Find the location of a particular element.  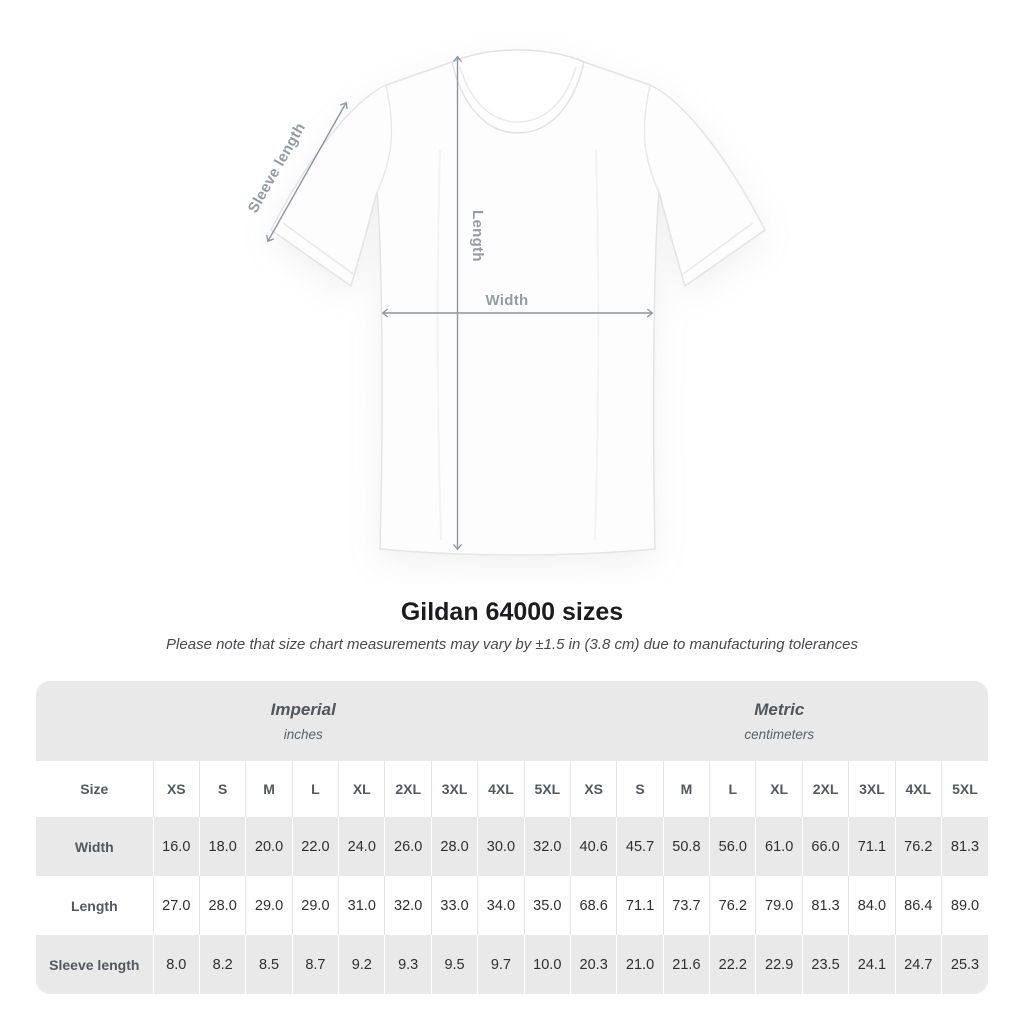

size-header-xl-metric: XL is located at coordinates (779, 789).